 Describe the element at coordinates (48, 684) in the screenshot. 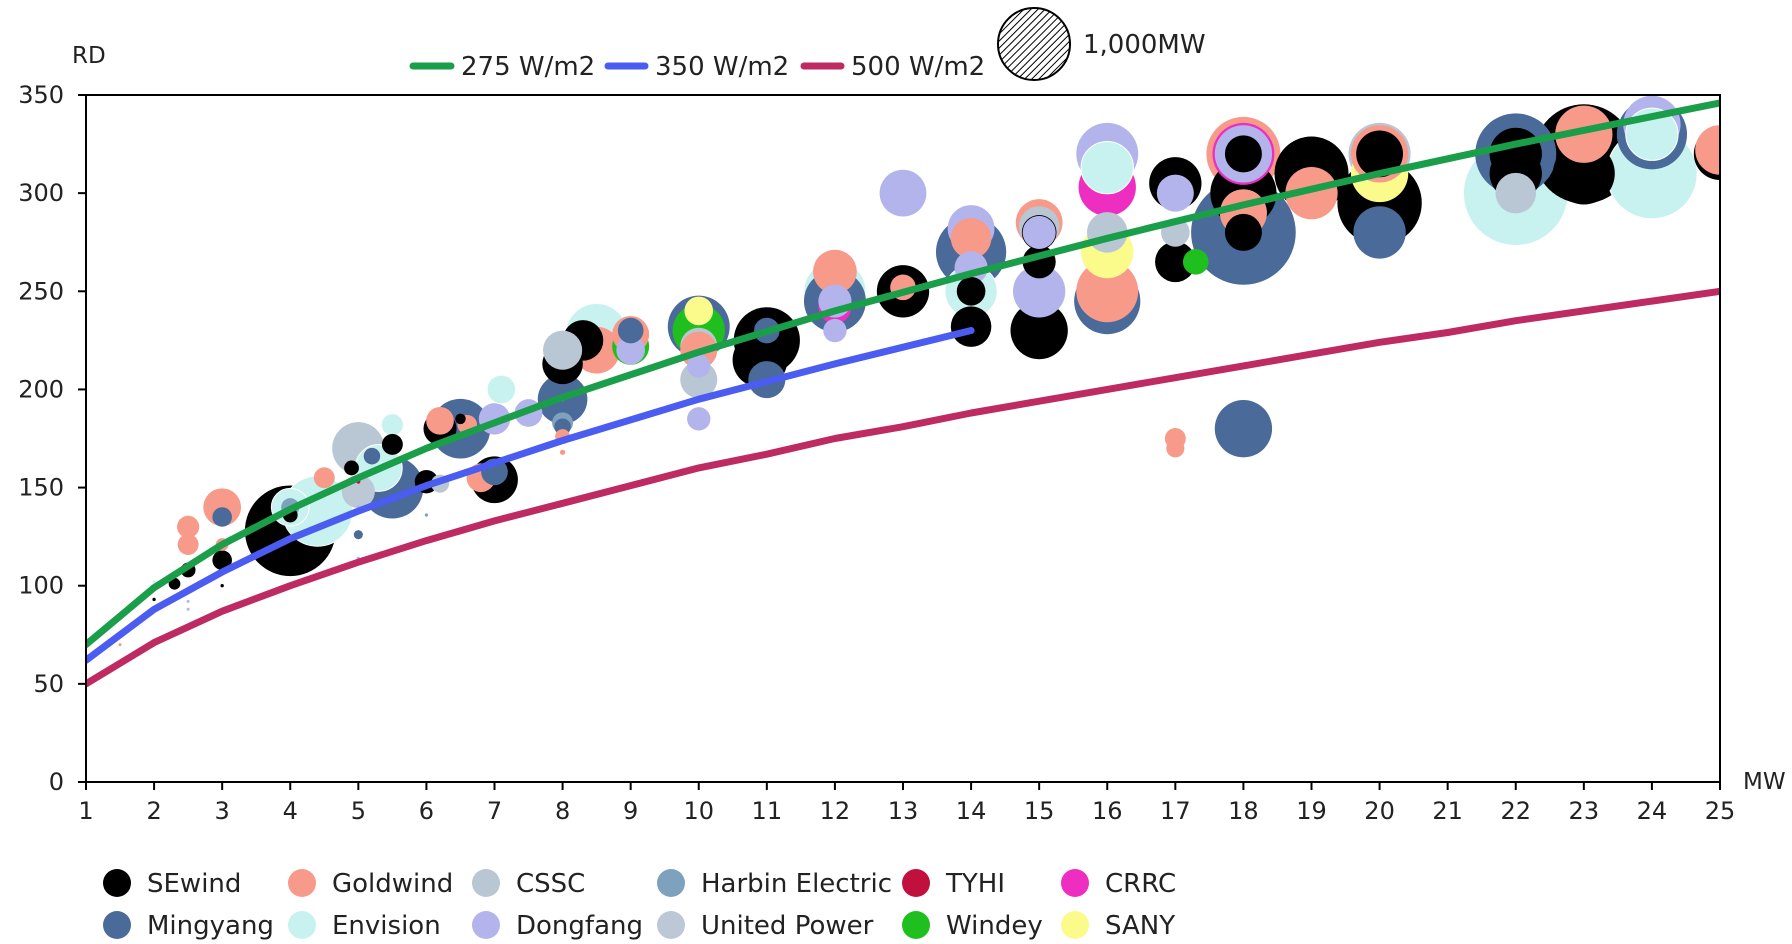

I see `y-tick-label: 50` at that location.